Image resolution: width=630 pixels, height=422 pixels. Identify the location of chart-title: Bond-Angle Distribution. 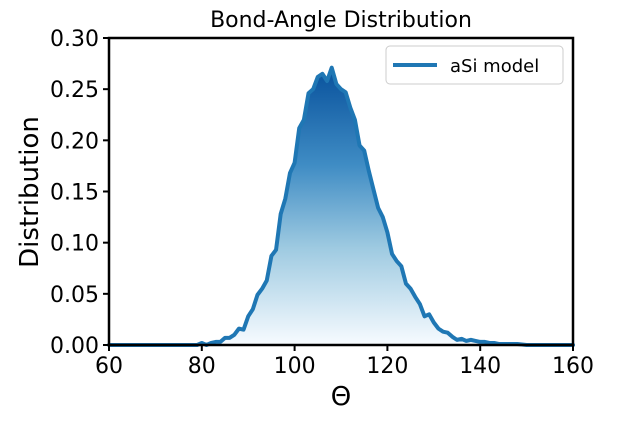
(341, 20).